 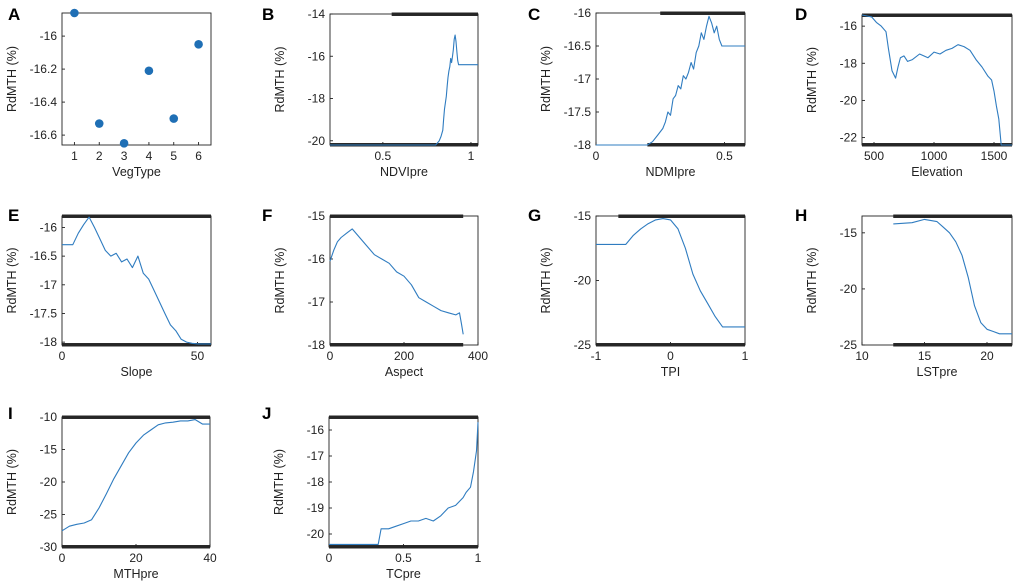 I want to click on y-tick-label-c: -17, so click(x=583, y=79).